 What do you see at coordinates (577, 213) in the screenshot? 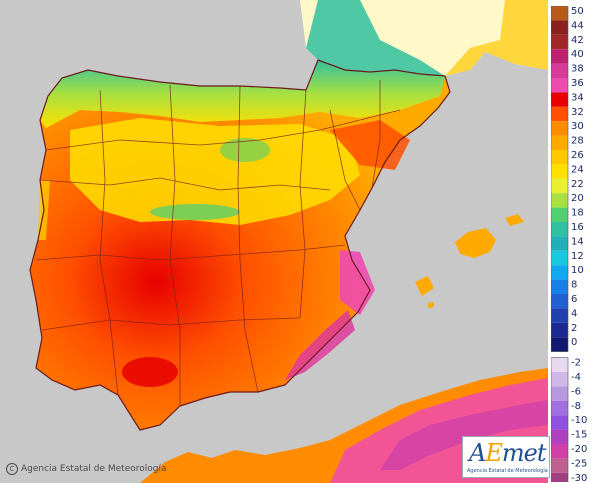
I see `legend-label: 18` at bounding box center [577, 213].